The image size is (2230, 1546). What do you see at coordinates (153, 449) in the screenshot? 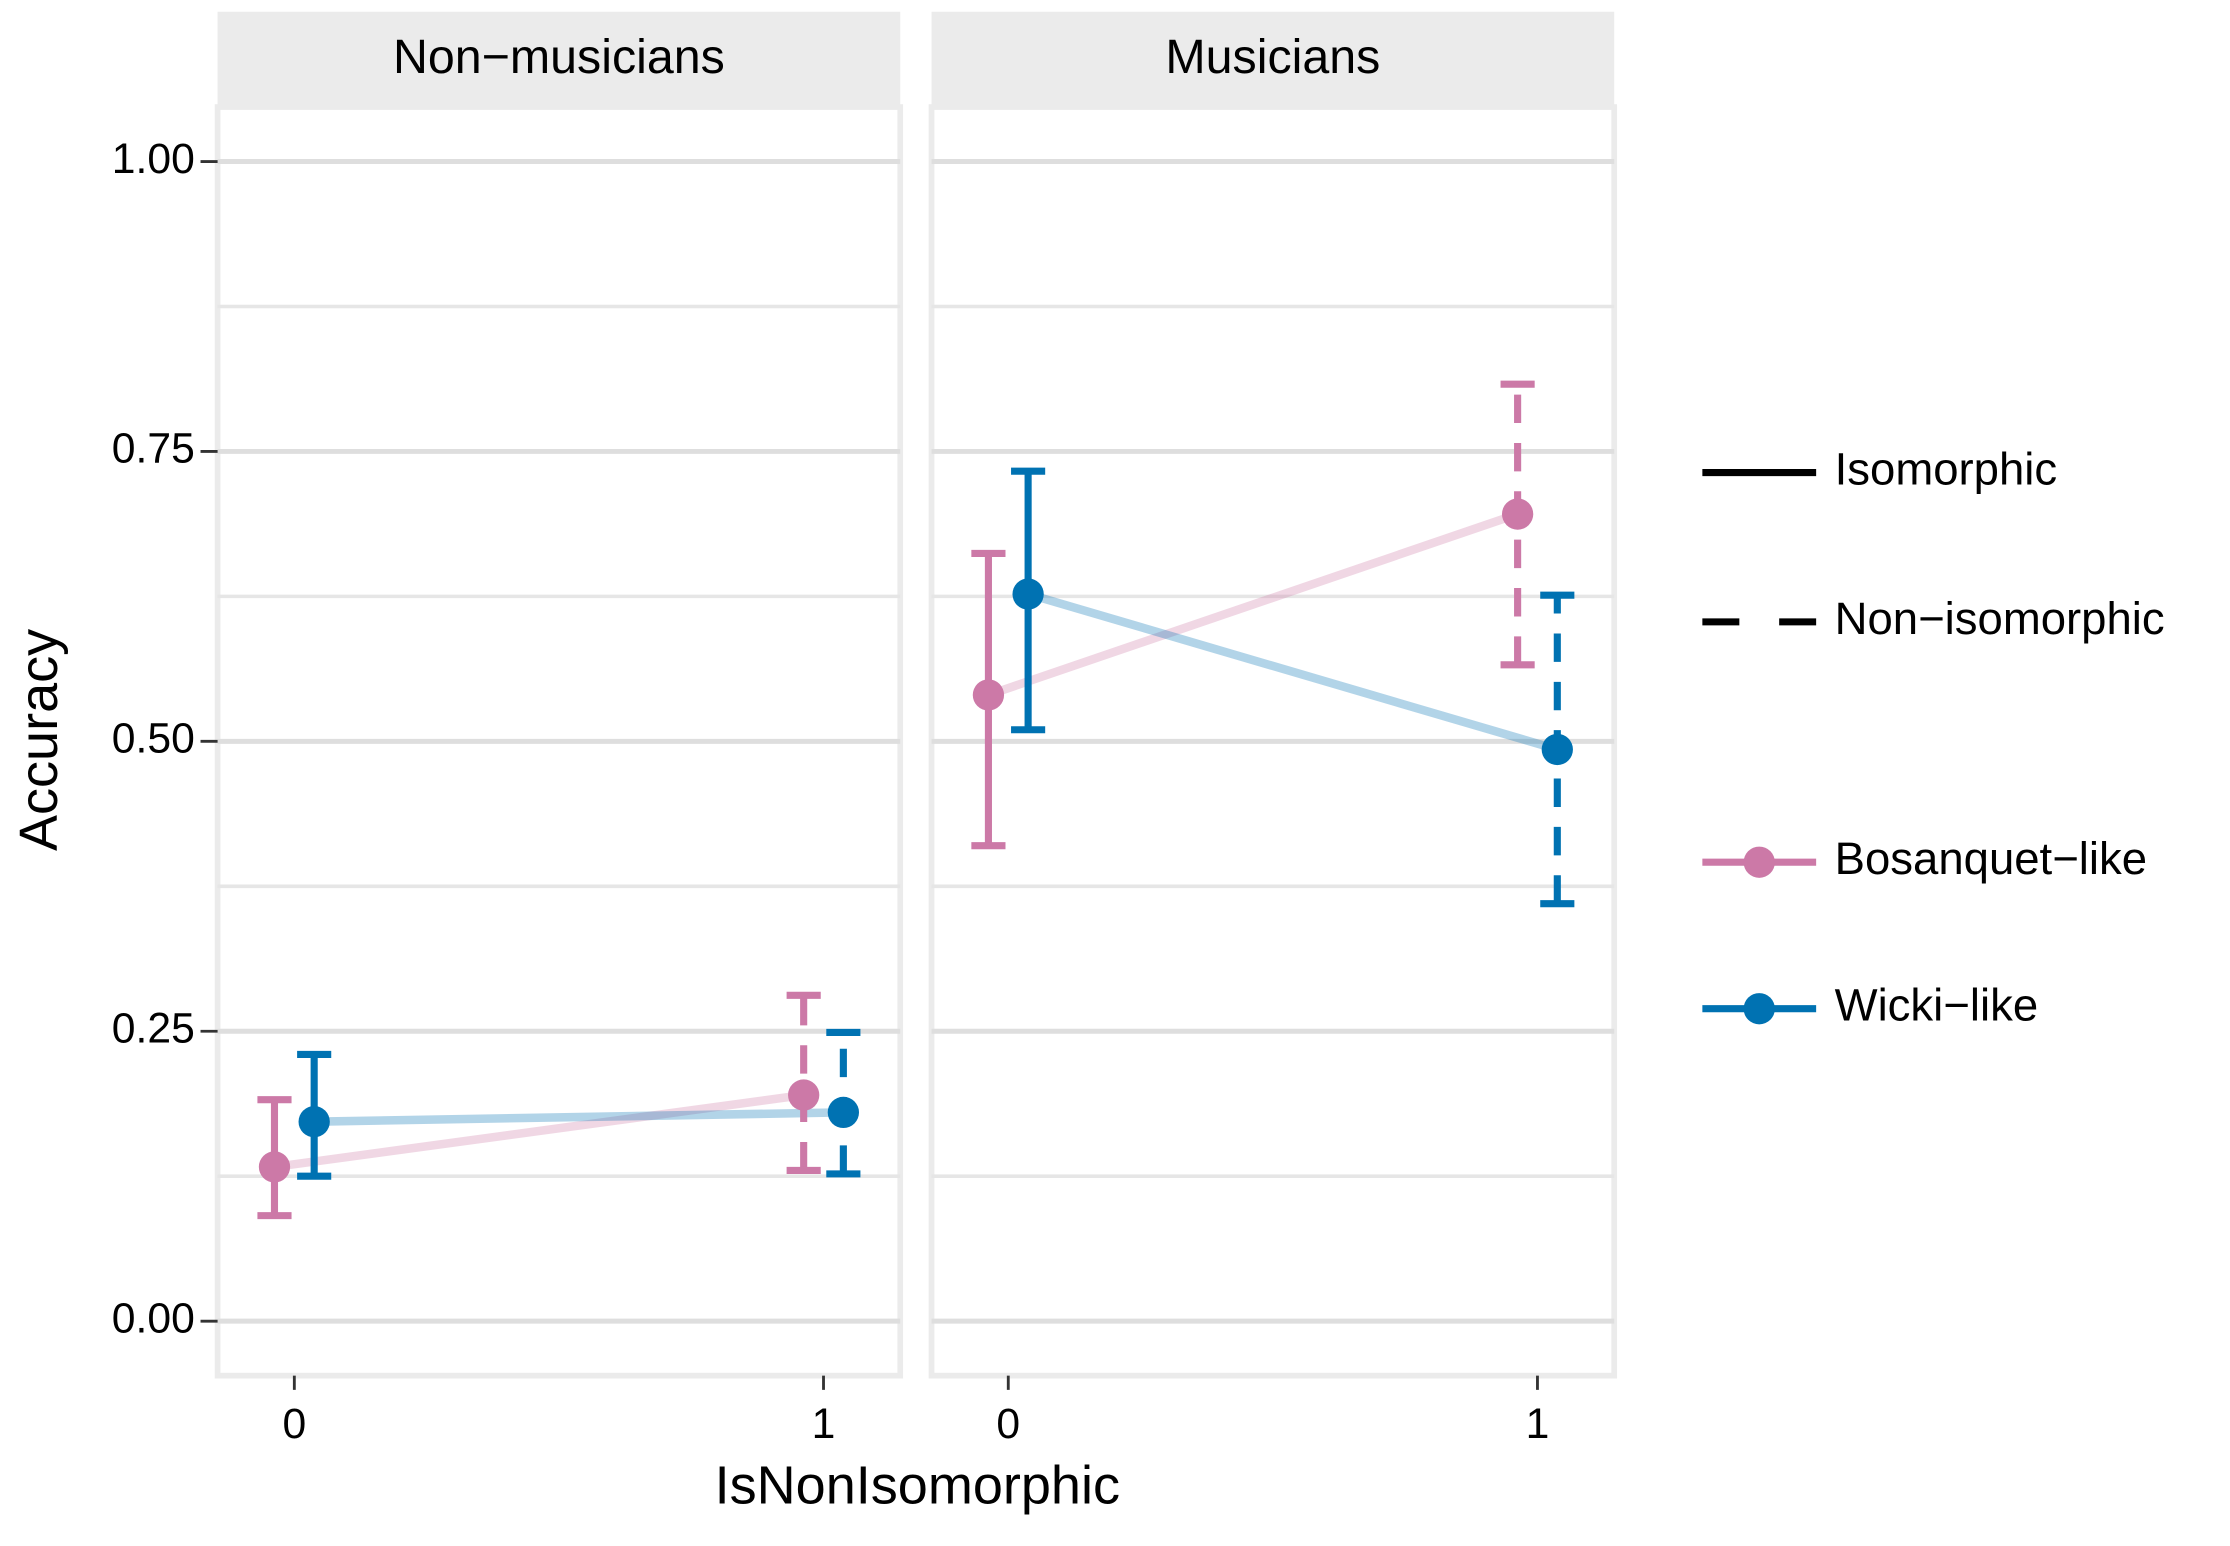
I see `y-tick-label: 0.75` at bounding box center [153, 449].